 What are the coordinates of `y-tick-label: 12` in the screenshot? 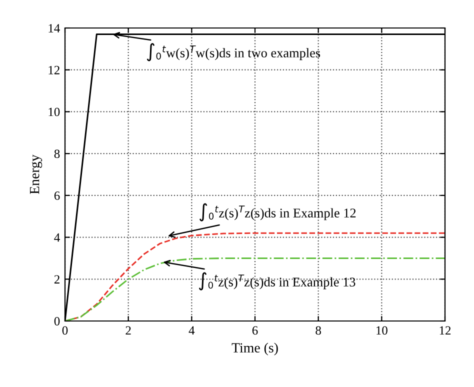 It's located at (54, 70).